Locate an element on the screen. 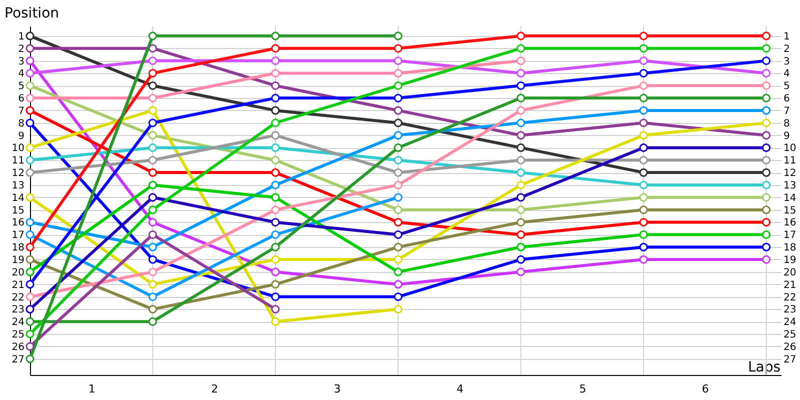  x-axis-title: Laps is located at coordinates (764, 368).